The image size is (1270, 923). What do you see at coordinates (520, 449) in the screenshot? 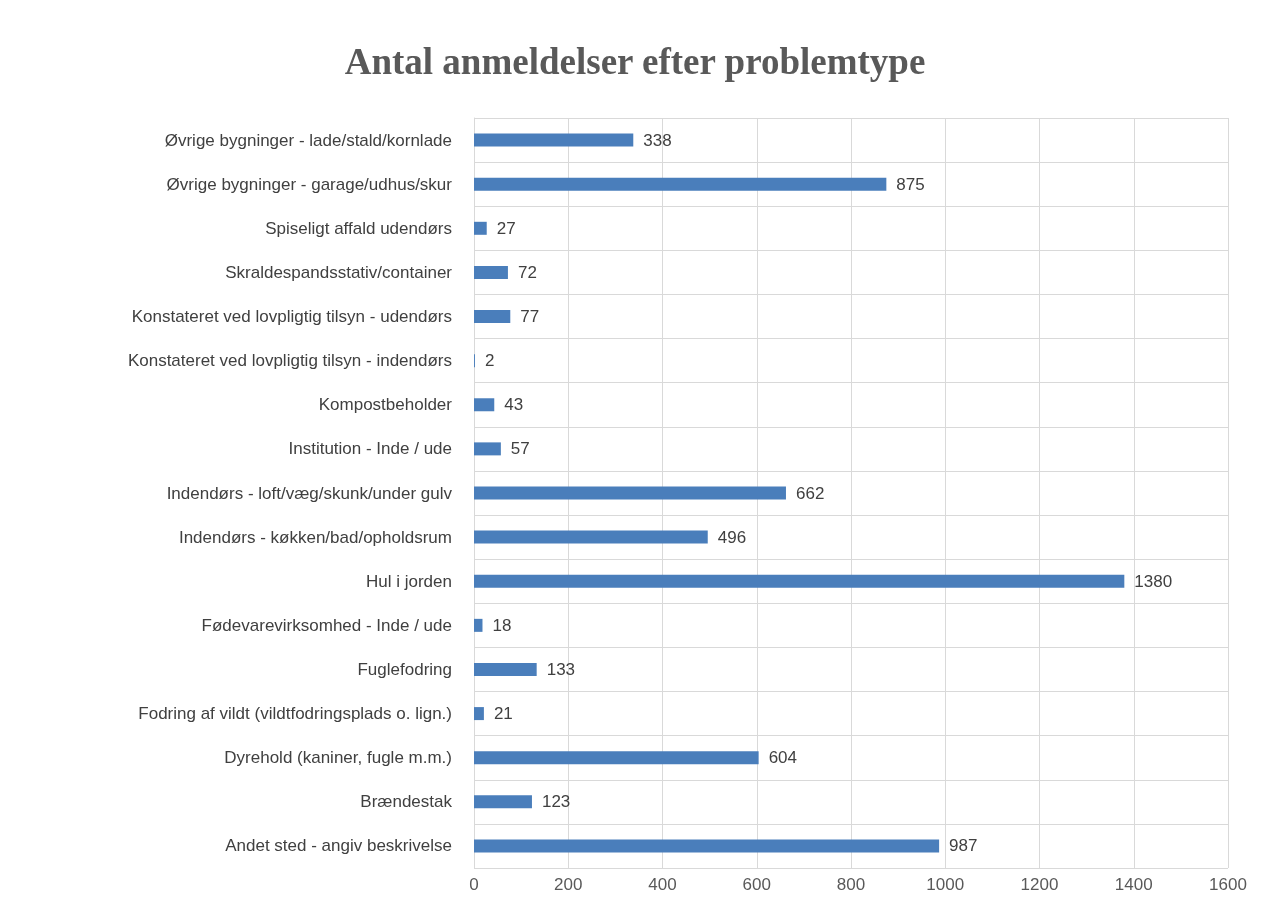
I see `data-label: 57` at bounding box center [520, 449].